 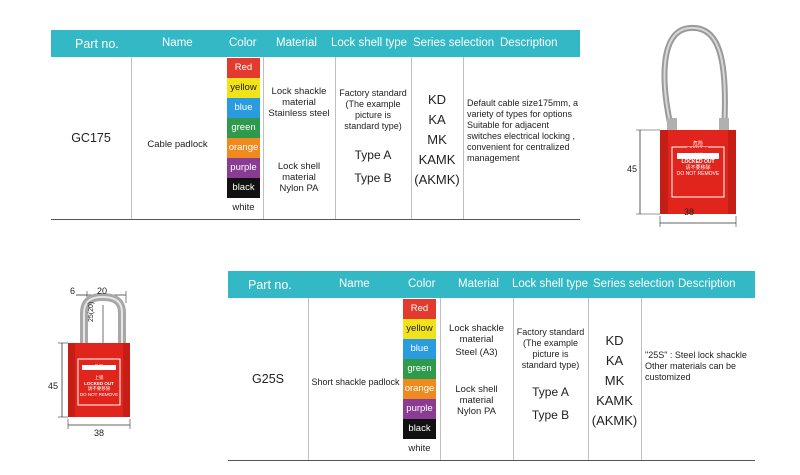 I want to click on short-shackle-padlock-image, so click(x=94, y=360).